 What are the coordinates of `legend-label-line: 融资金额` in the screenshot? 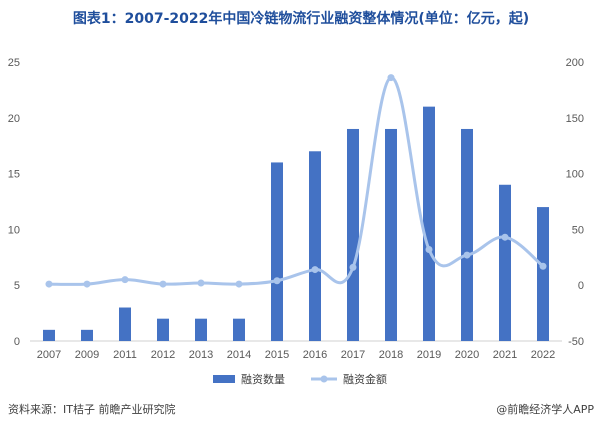 It's located at (365, 379).